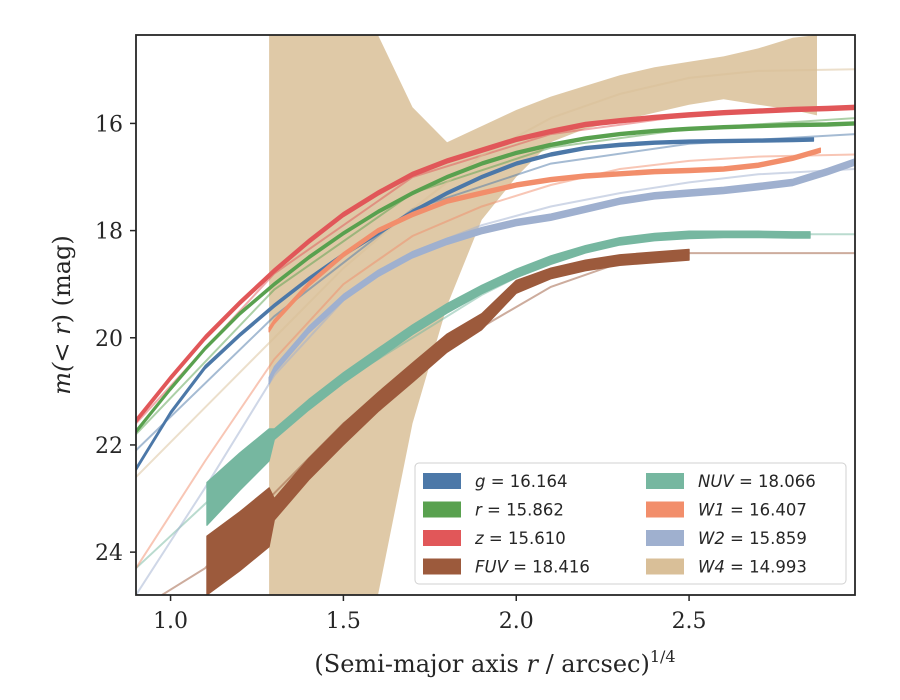 The height and width of the screenshot is (700, 900). I want to click on legend-label-z: z = 15.610, so click(520, 538).